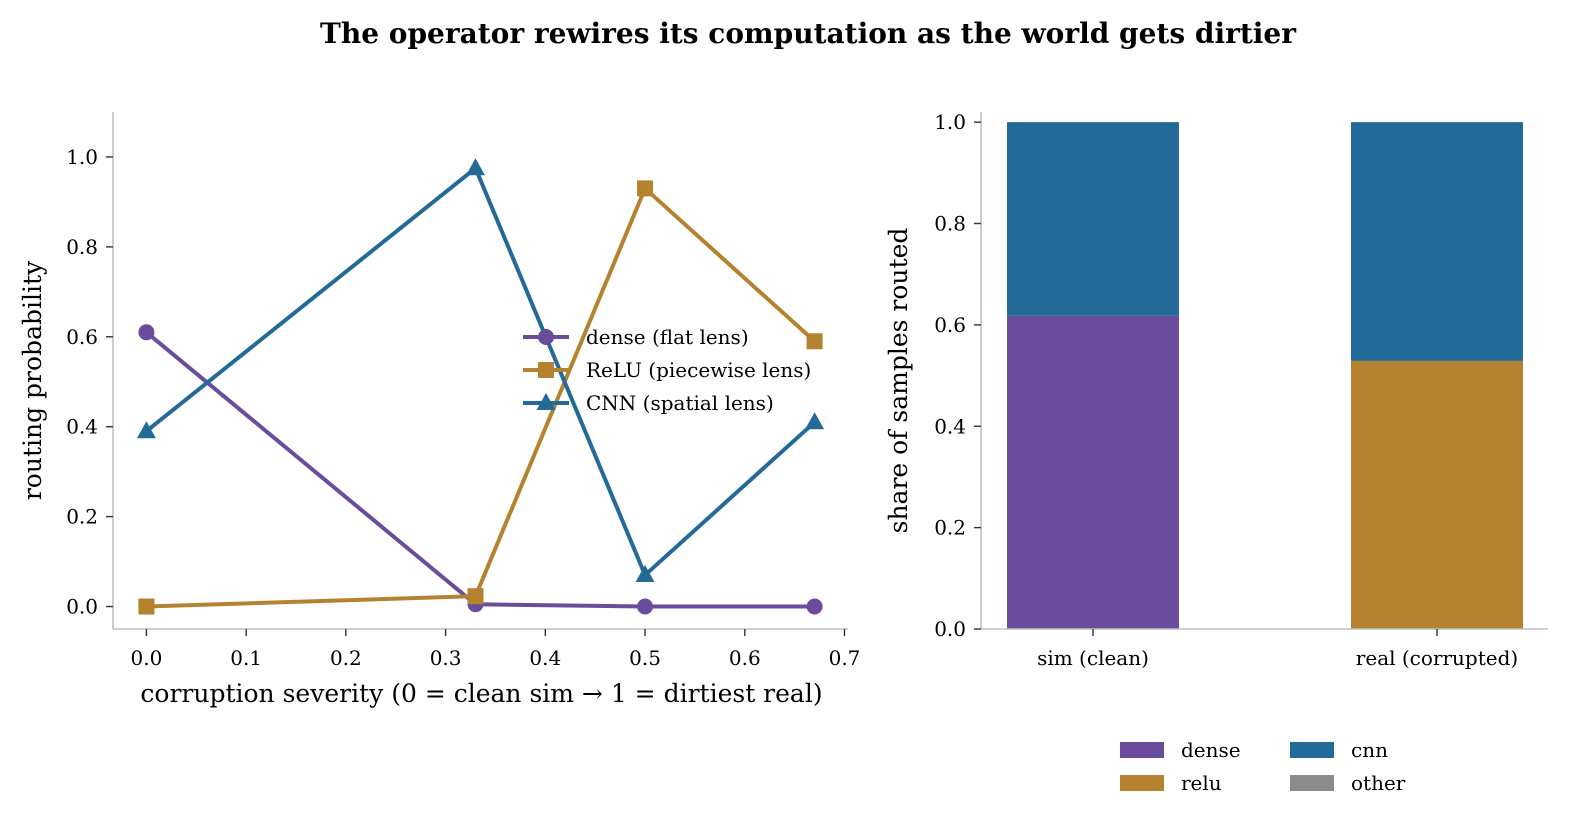  I want to click on x-tick-label: 0.2, so click(346, 658).